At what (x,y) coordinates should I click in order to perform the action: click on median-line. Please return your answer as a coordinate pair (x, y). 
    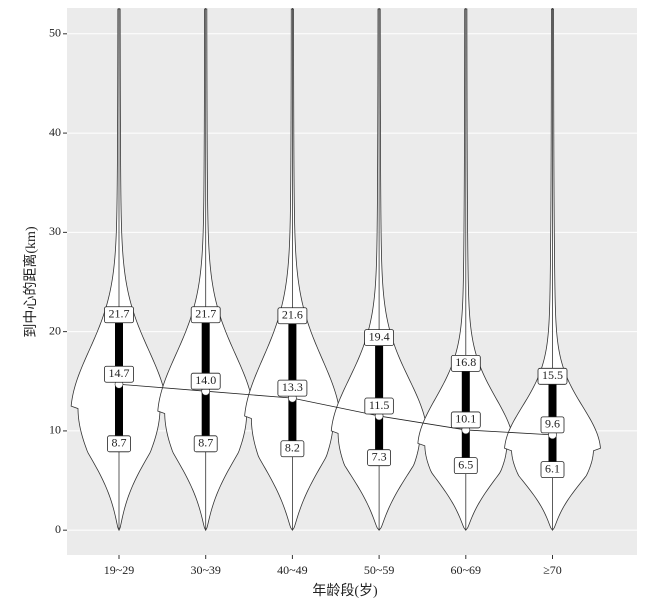
    Looking at the image, I should click on (335, 409).